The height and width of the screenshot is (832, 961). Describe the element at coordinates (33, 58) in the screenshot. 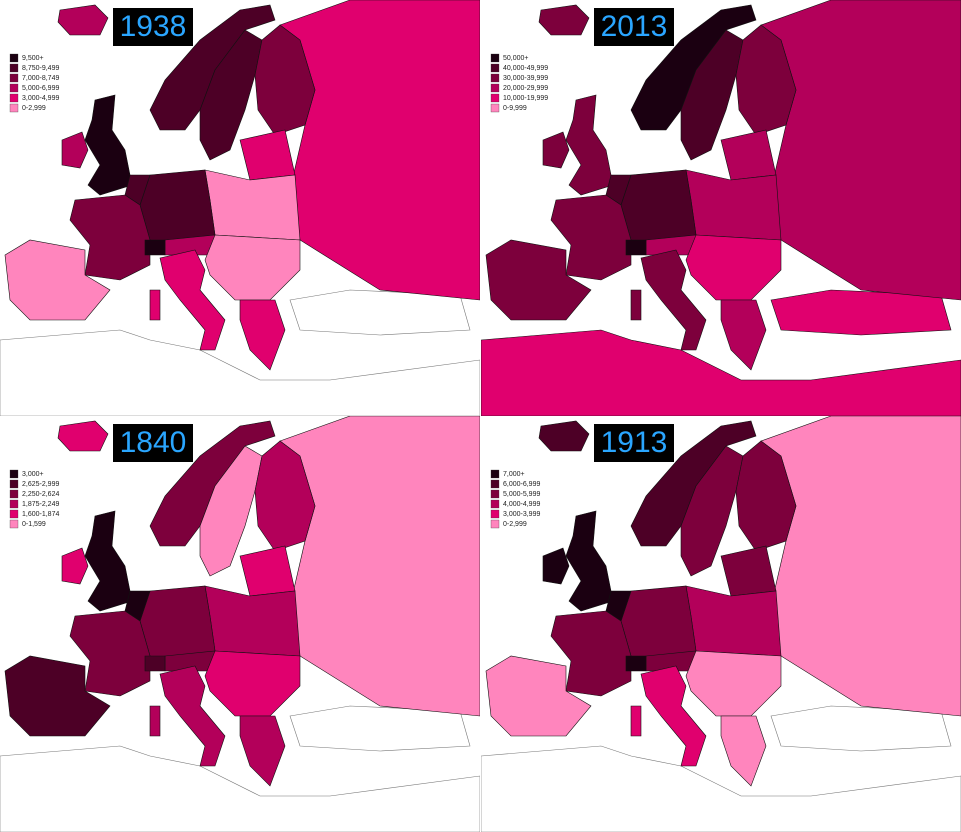

I see `legend-label: 9,500+` at that location.